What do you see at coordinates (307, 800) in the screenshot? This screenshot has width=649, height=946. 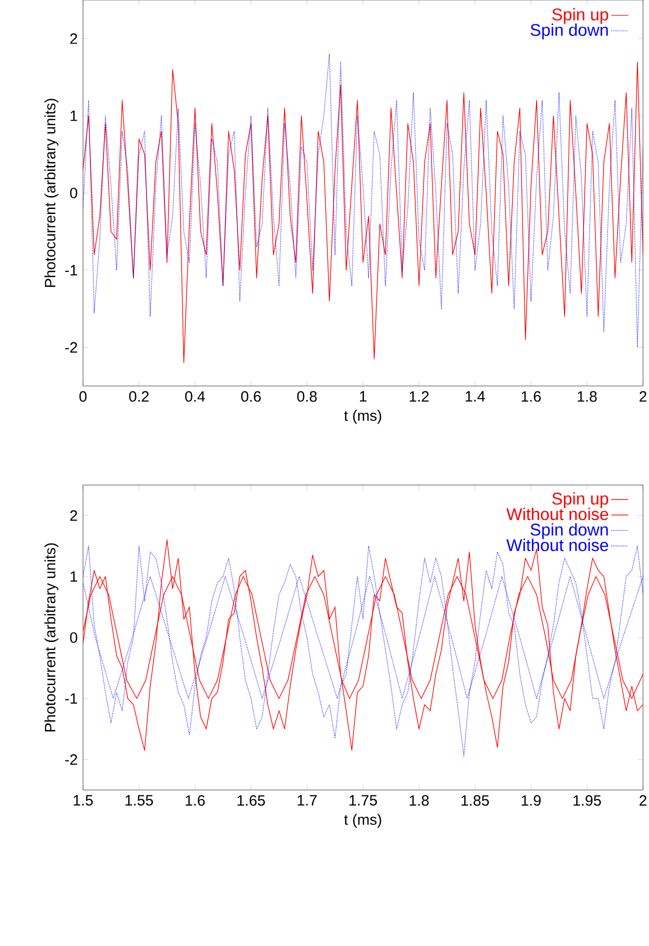 I see `x-tick-label: 1.7` at bounding box center [307, 800].